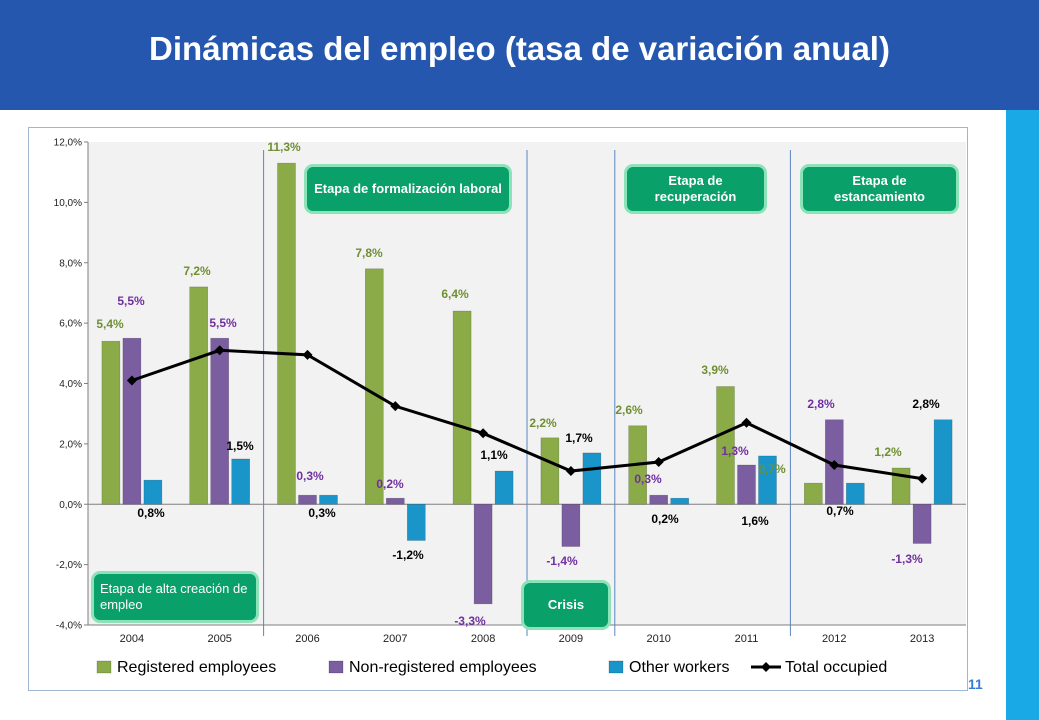 The height and width of the screenshot is (720, 1039). What do you see at coordinates (70, 444) in the screenshot?
I see `y-tick-label: 2,0%` at bounding box center [70, 444].